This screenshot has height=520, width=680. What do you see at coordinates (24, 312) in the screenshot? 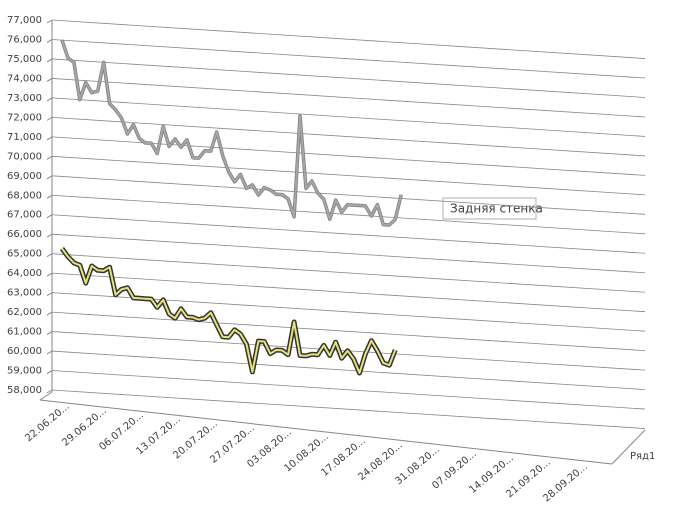
I see `y-tick-label: 62,000` at bounding box center [24, 312].